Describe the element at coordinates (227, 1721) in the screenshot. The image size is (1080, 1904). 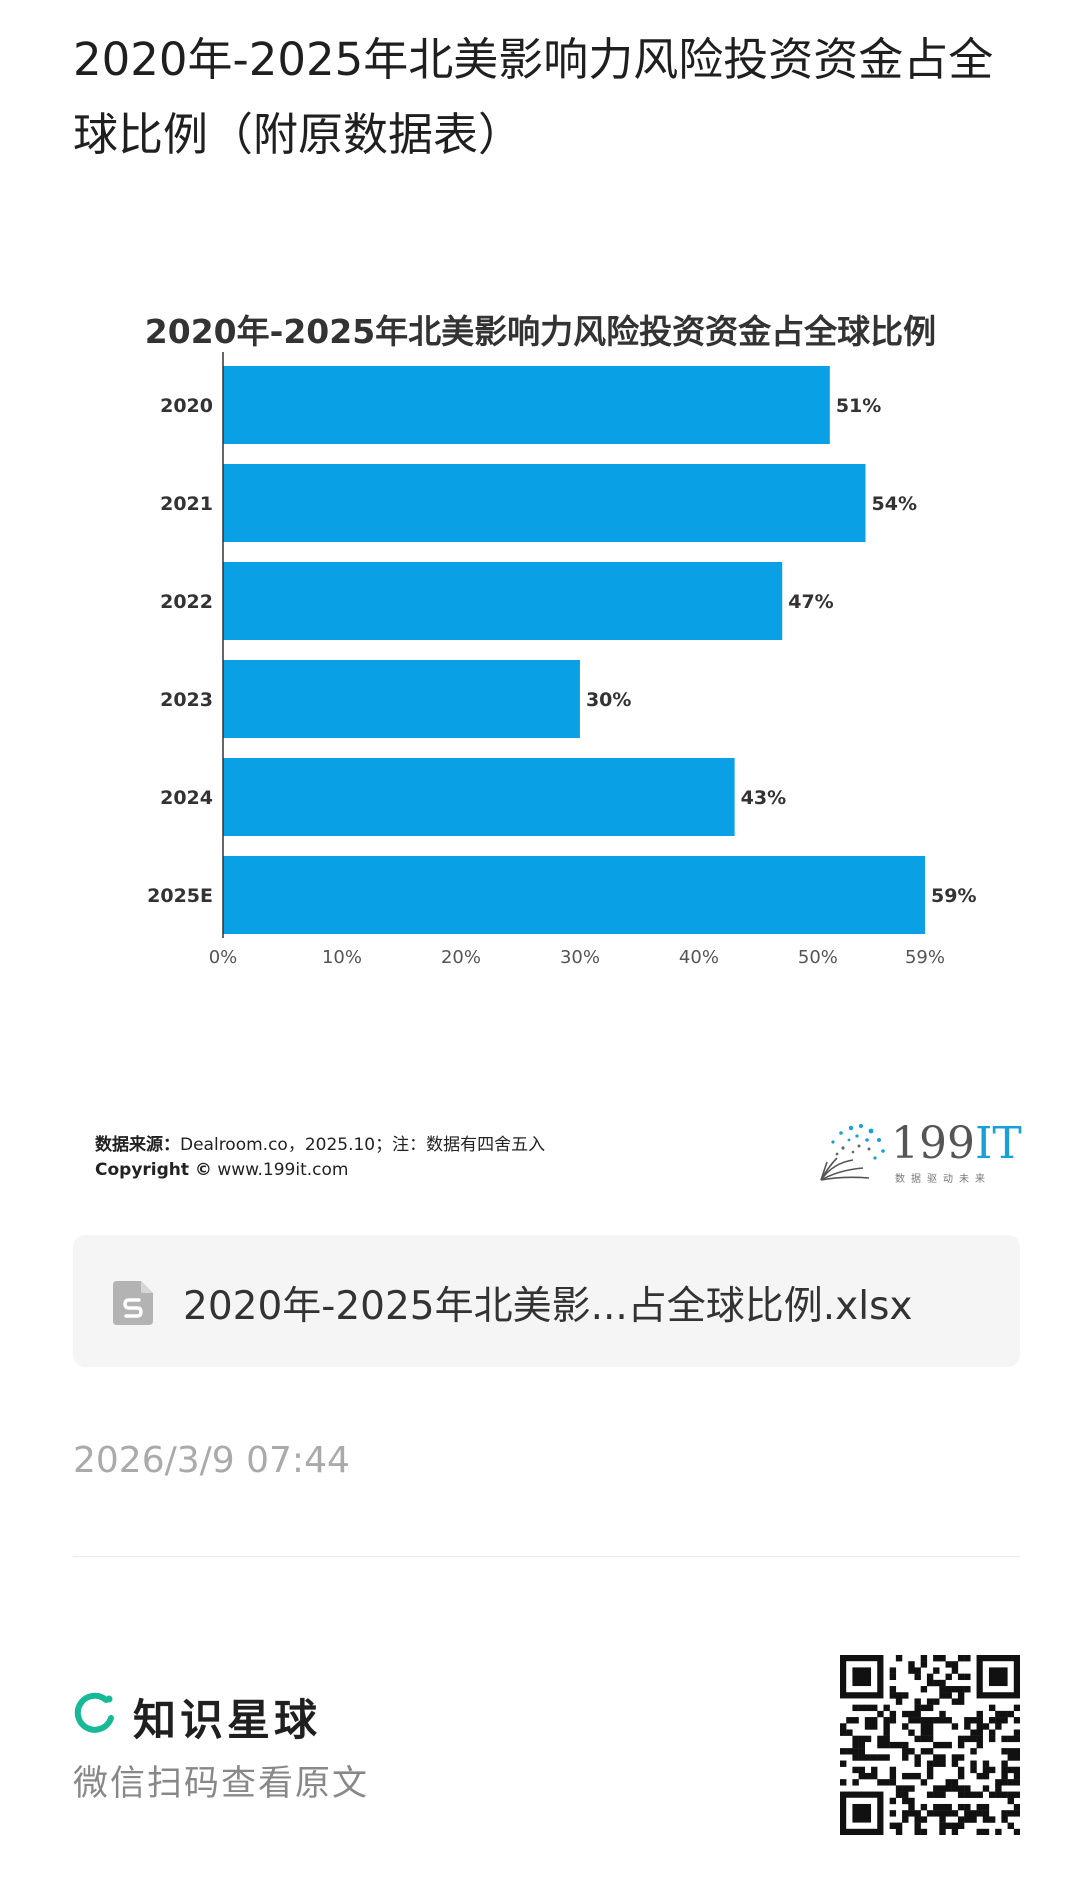
I see `brand-name: 知识星球` at that location.